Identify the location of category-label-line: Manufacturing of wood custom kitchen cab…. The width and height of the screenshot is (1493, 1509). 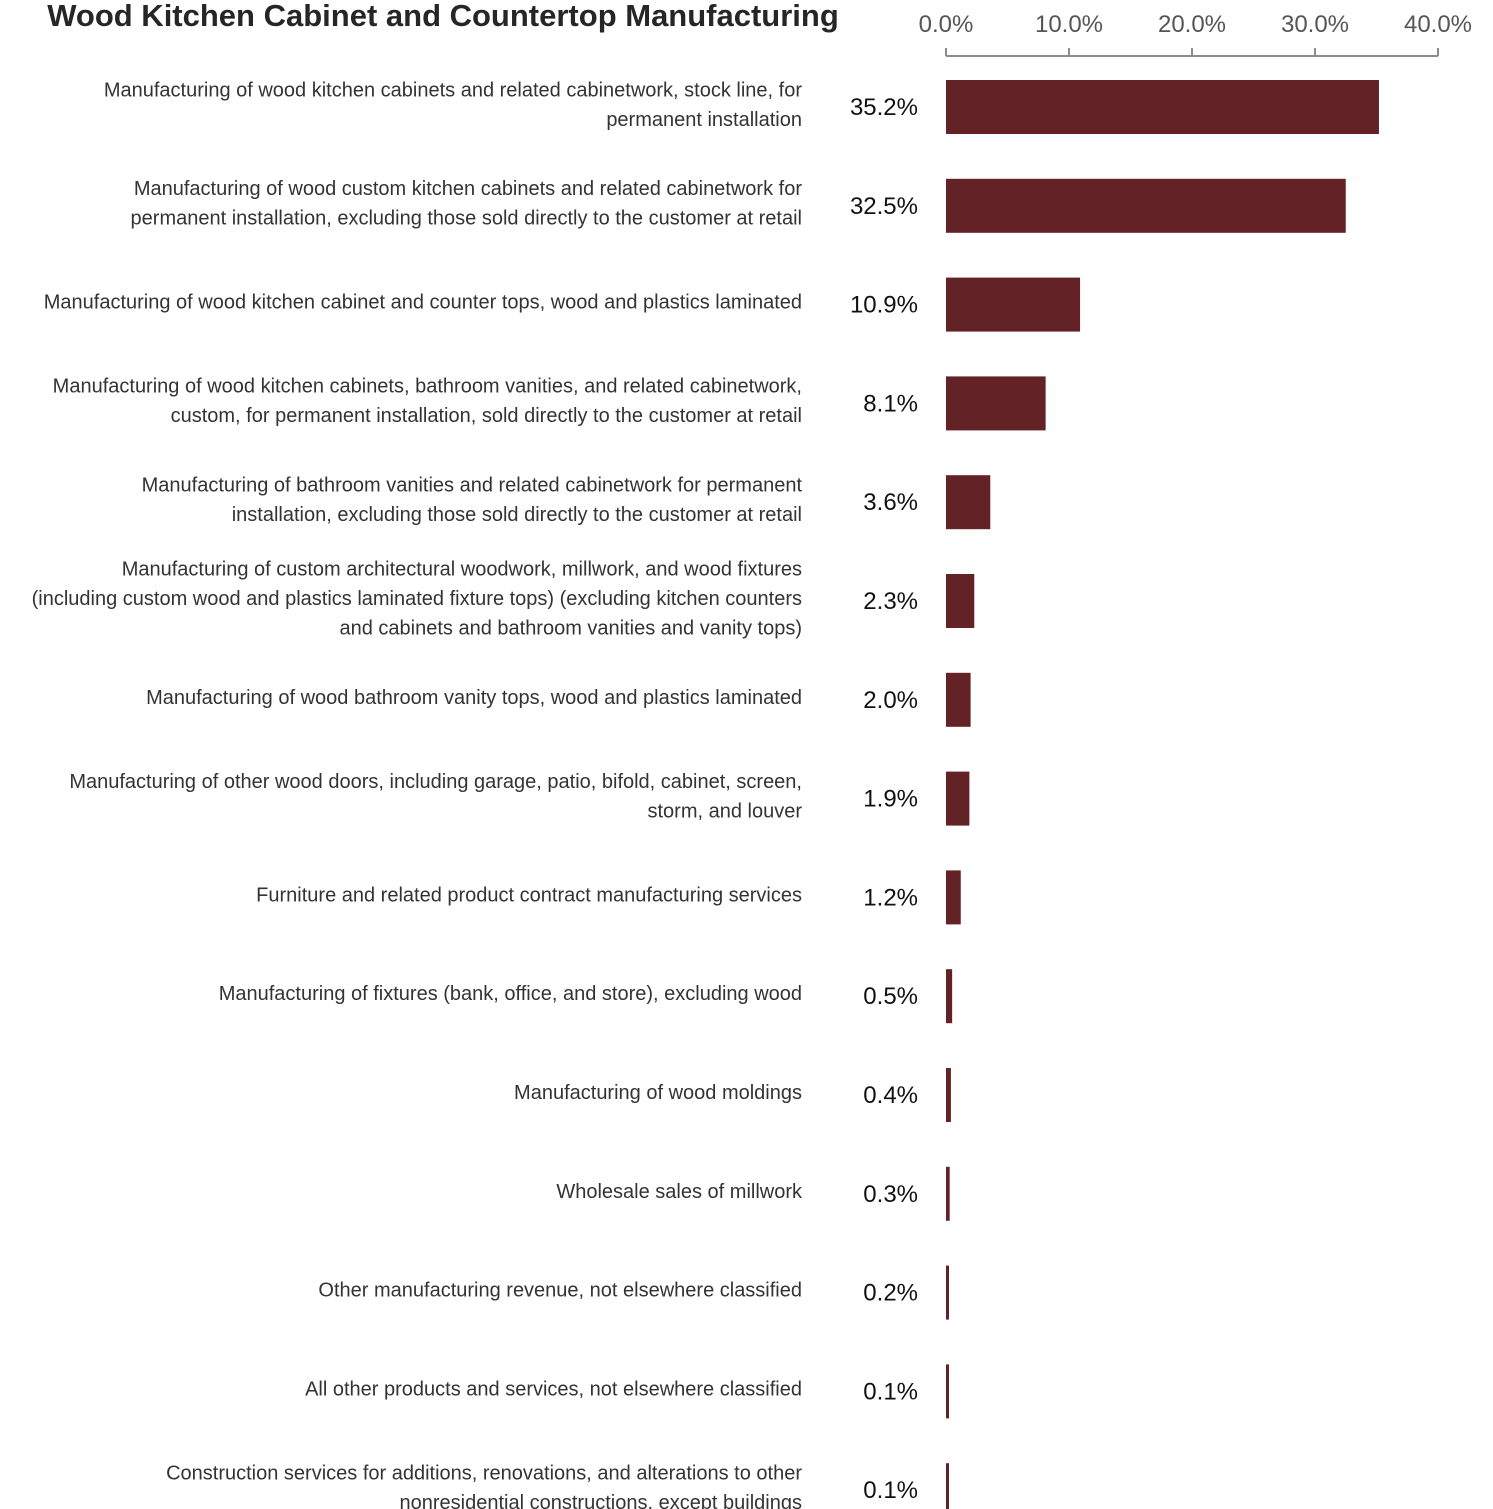
(468, 189).